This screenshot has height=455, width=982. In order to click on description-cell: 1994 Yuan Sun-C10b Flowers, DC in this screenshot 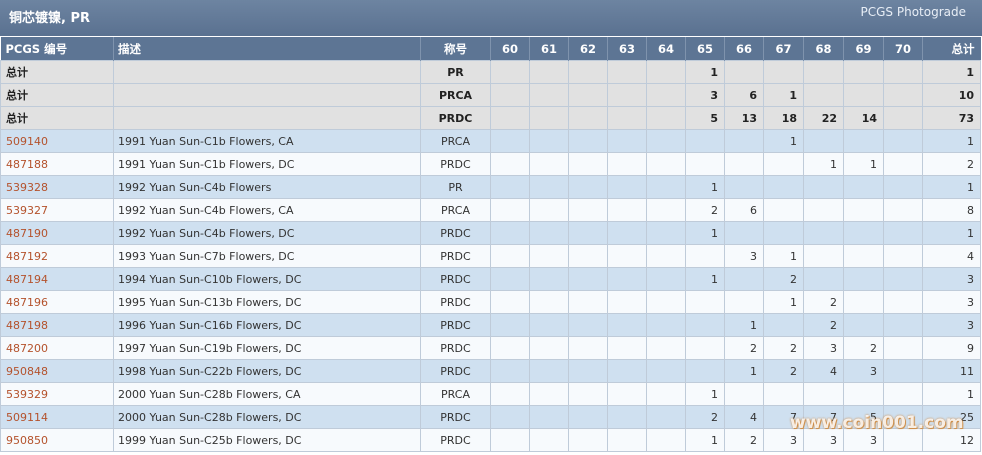, I will do `click(267, 279)`.